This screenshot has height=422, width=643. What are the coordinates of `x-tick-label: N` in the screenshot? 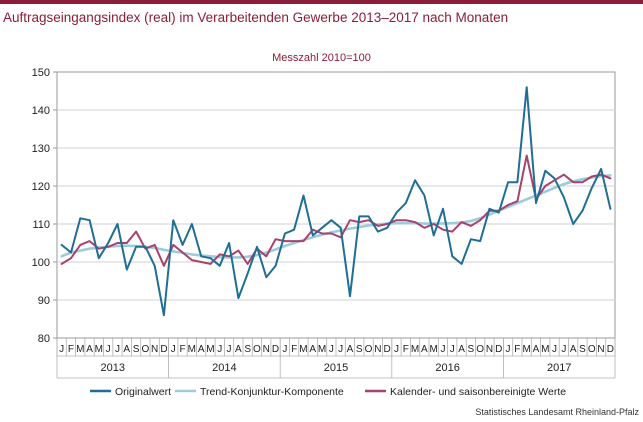 It's located at (489, 349).